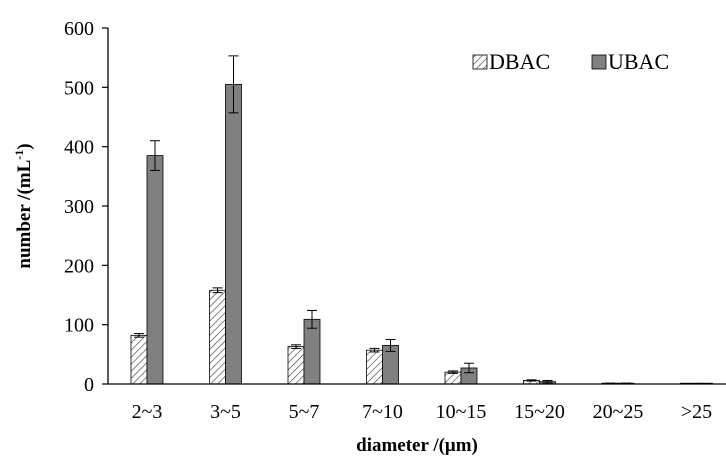 Image resolution: width=726 pixels, height=459 pixels. Describe the element at coordinates (480, 62) in the screenshot. I see `legend-swatch-dbac` at that location.